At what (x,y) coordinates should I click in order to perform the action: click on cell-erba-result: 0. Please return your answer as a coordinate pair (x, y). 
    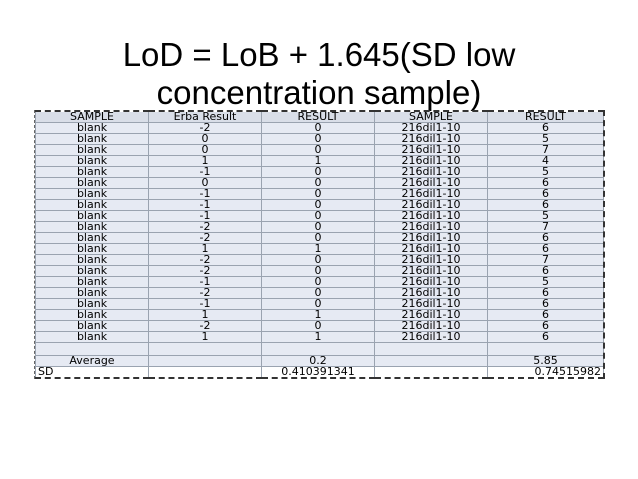
    Looking at the image, I should click on (205, 150).